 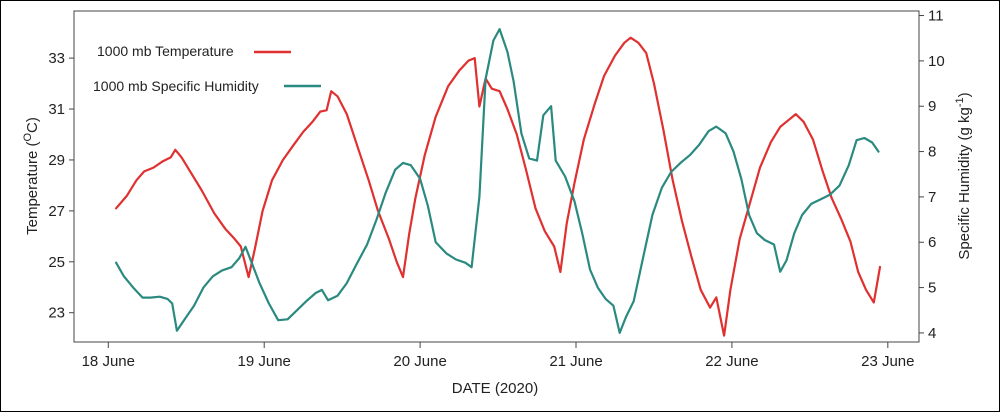 What do you see at coordinates (56, 160) in the screenshot?
I see `y-left-tick-label: 29` at bounding box center [56, 160].